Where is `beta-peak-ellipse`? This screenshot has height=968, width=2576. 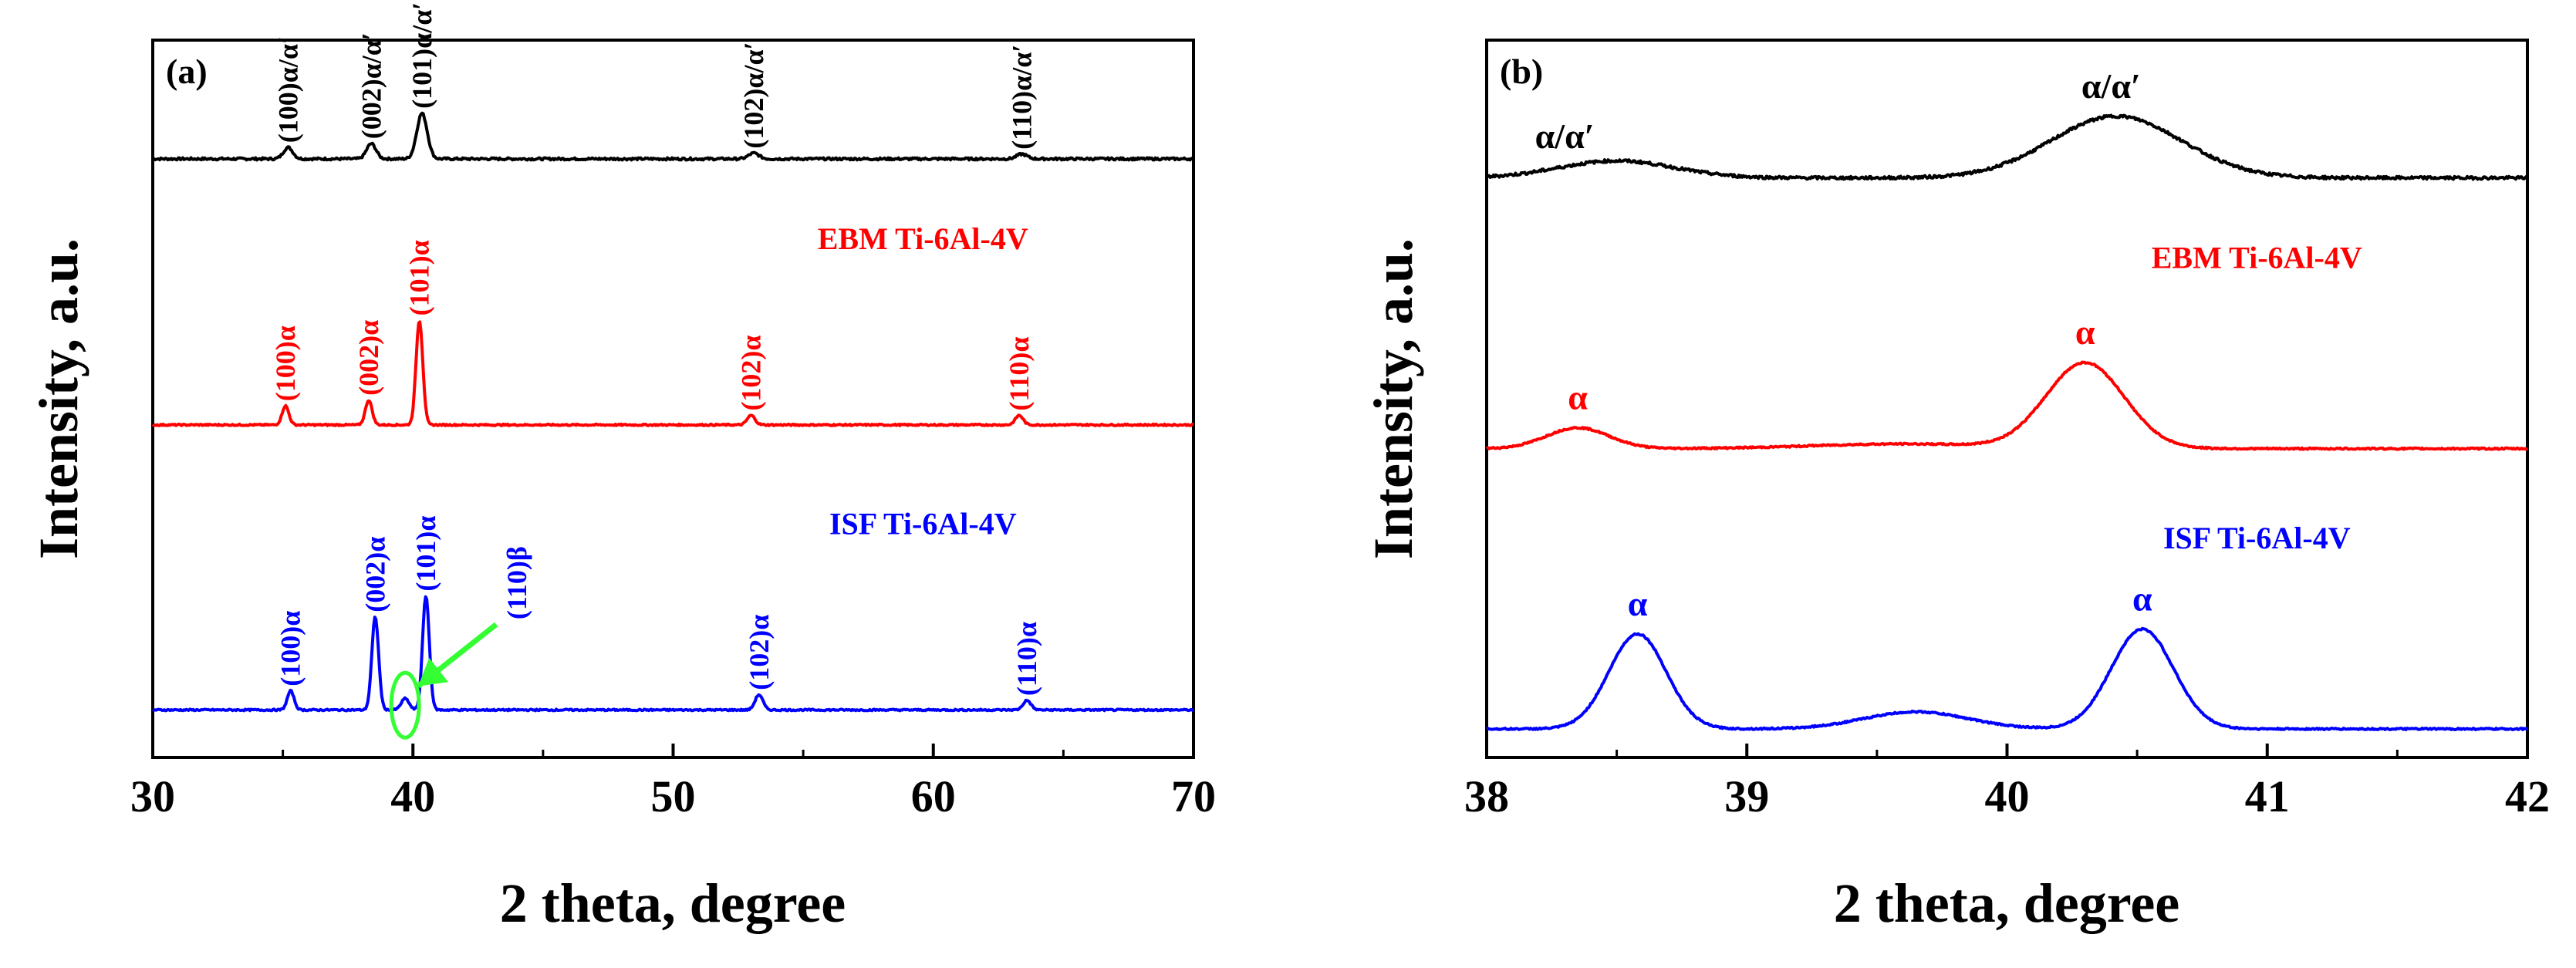 beta-peak-ellipse is located at coordinates (405, 705).